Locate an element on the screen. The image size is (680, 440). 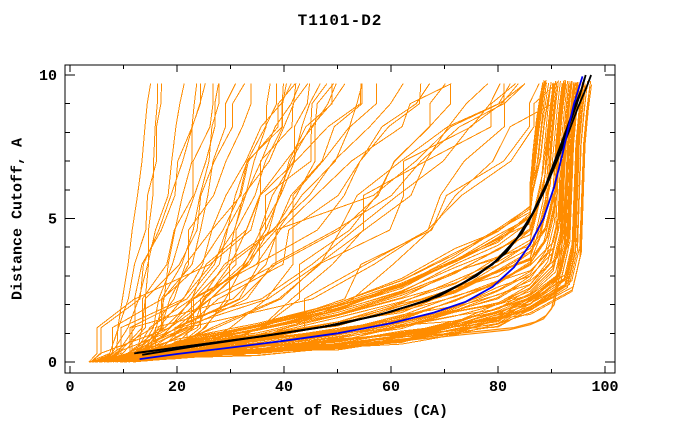
x-tick-label: 80 is located at coordinates (498, 387).